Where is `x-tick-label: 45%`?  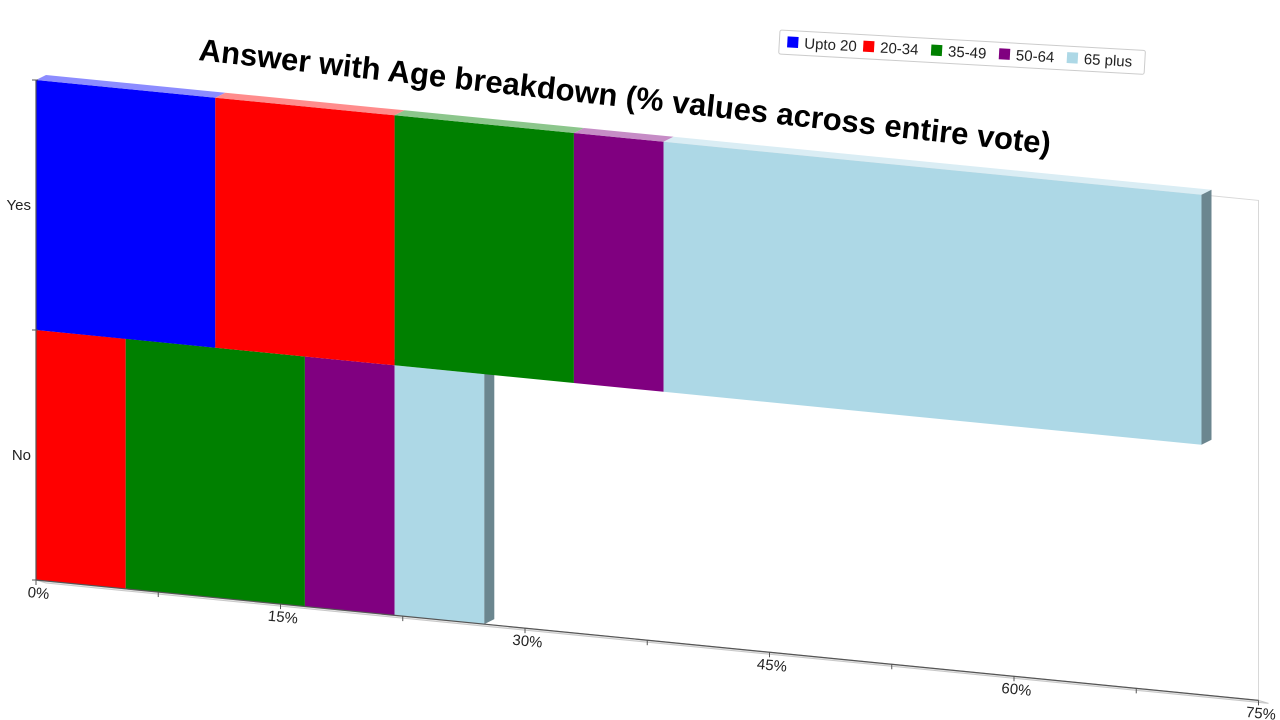
x-tick-label: 45% is located at coordinates (772, 666).